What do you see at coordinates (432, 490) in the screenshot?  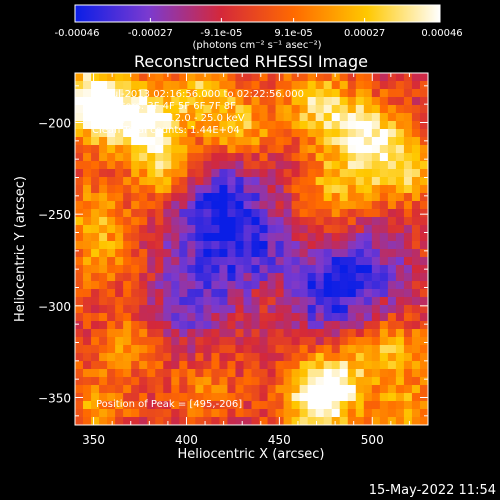 I see `footer-timestamp: 15-May-2022 11:54` at bounding box center [432, 490].